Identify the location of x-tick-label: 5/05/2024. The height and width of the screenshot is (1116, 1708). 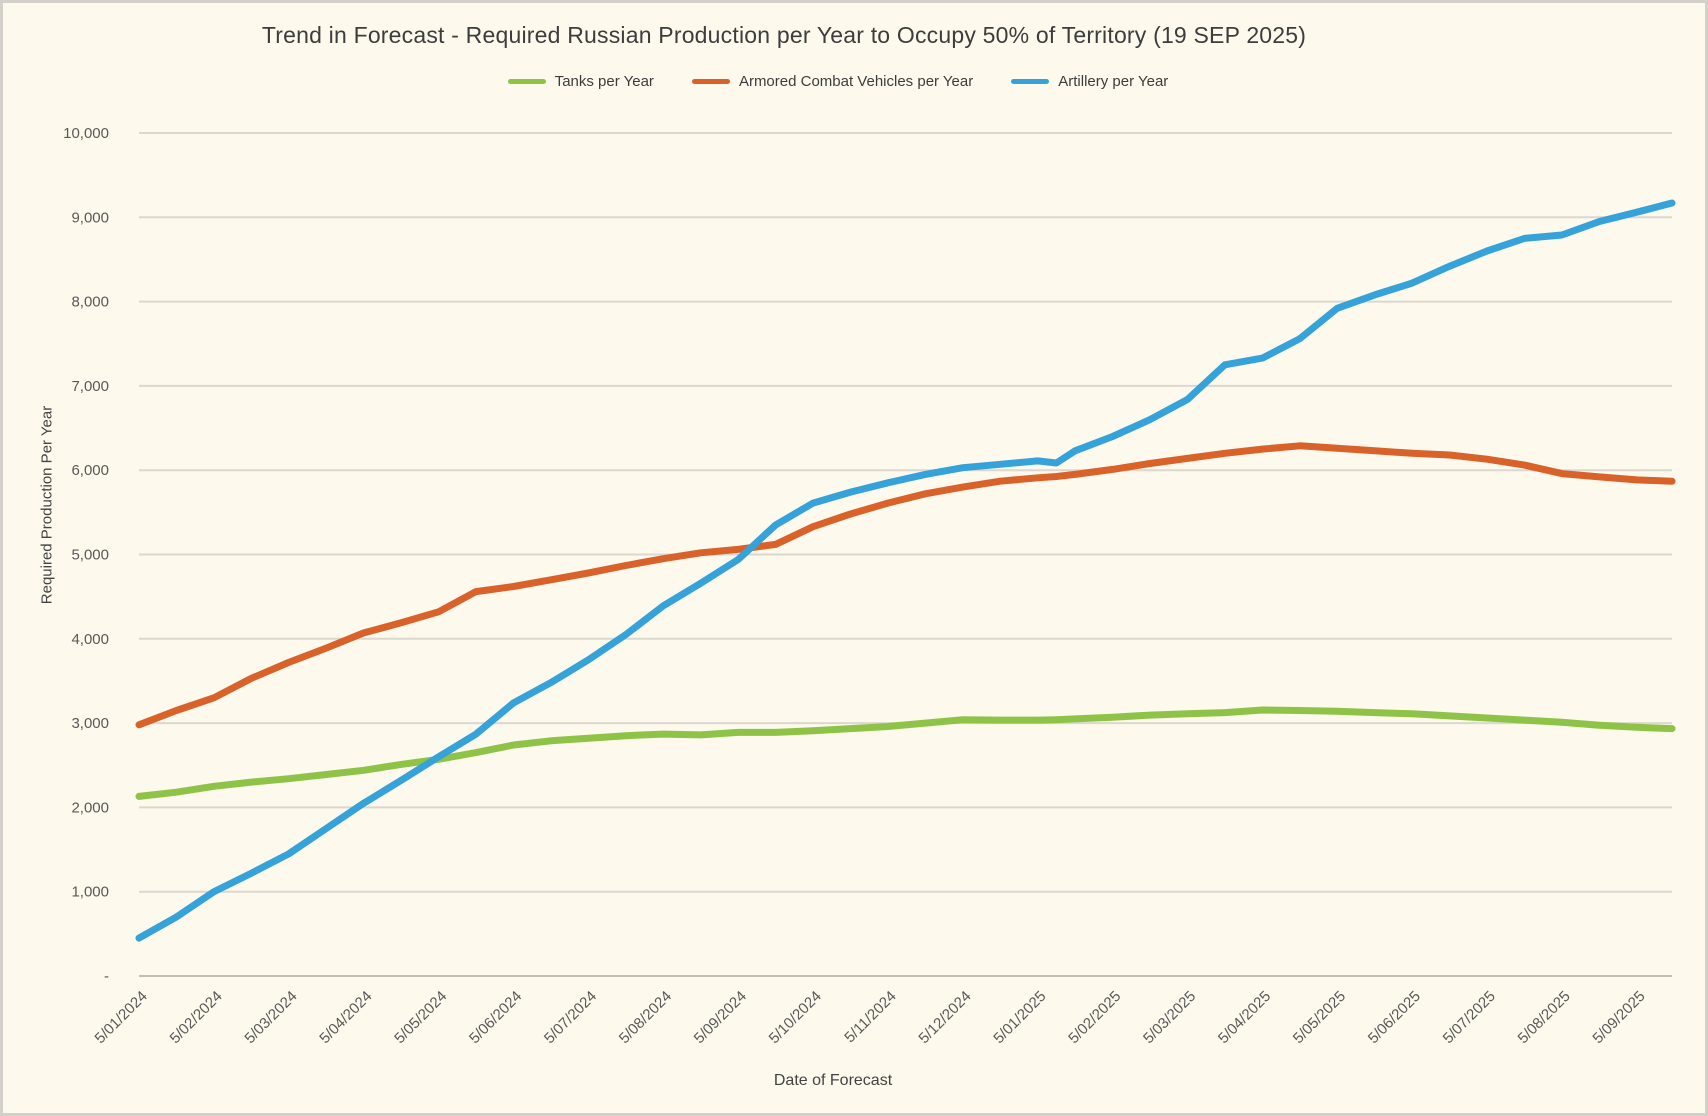
(420, 1017).